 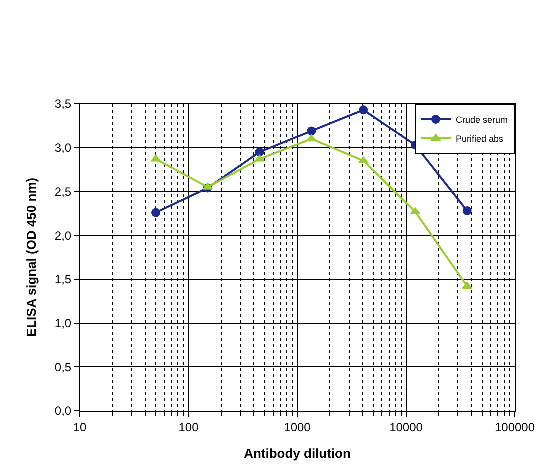 What do you see at coordinates (297, 453) in the screenshot?
I see `x-axis-title: Antibody dilution` at bounding box center [297, 453].